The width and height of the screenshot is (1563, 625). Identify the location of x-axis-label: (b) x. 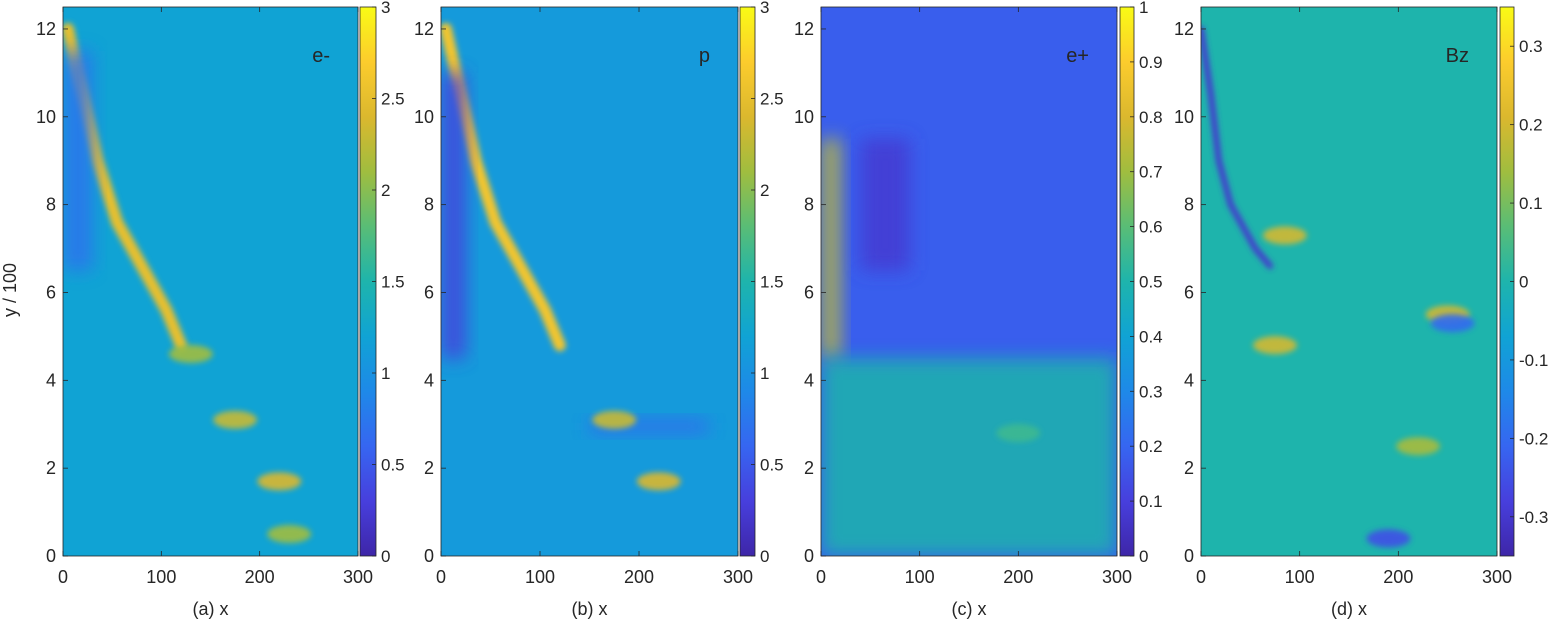
(590, 609).